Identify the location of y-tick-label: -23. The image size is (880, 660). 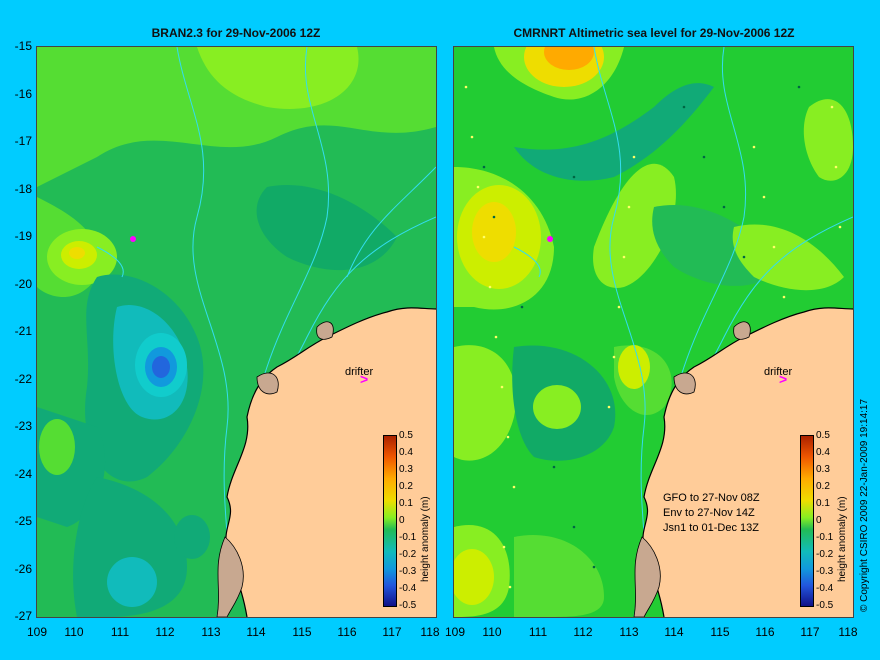
(23, 426).